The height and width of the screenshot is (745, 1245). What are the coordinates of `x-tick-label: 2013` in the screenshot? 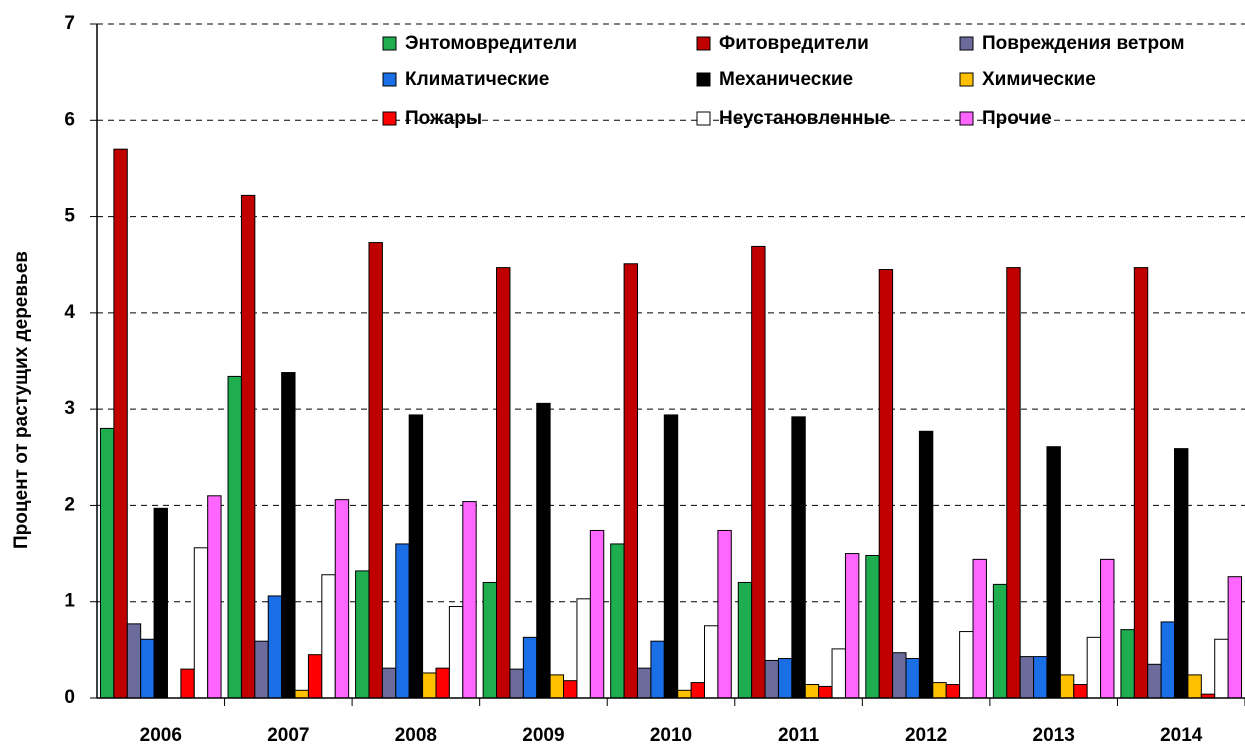 It's located at (1054, 735).